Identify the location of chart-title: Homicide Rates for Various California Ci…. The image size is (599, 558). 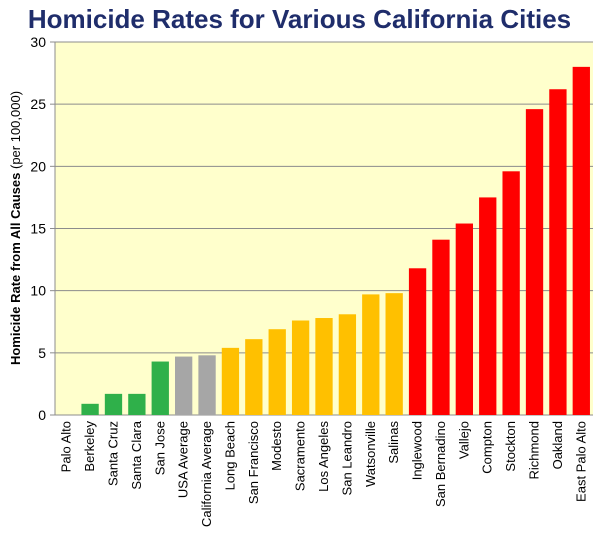
(299, 19).